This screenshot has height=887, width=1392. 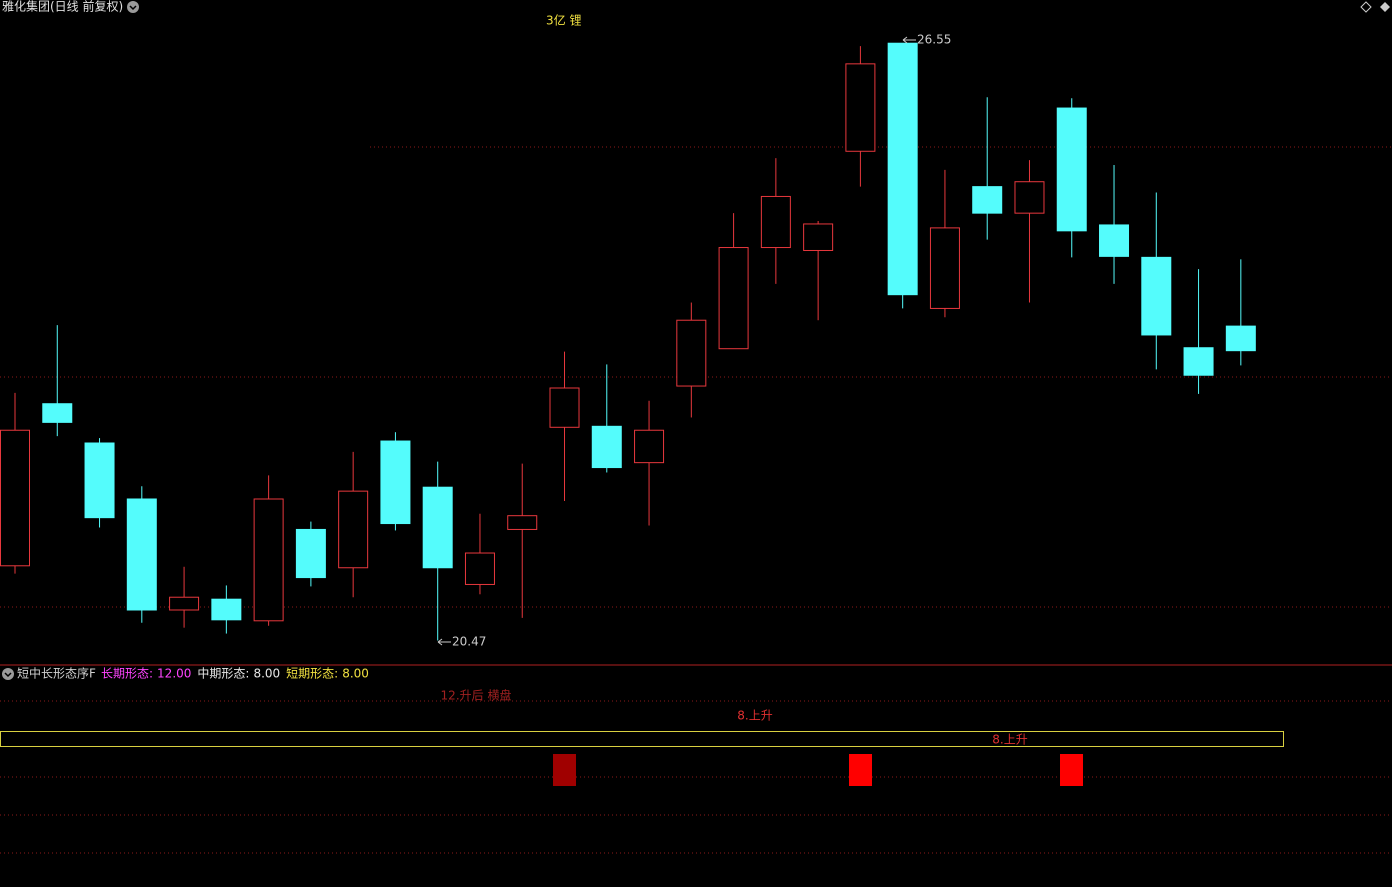 I want to click on indicator-box, so click(x=642, y=739).